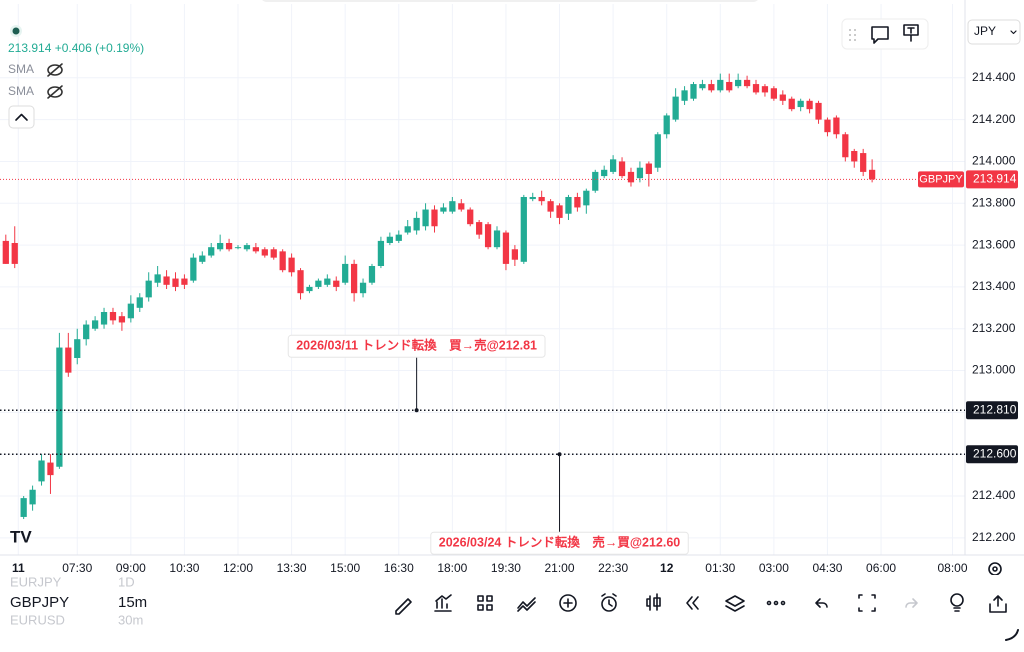 The image size is (1024, 652). I want to click on top-handle, so click(510, 1).